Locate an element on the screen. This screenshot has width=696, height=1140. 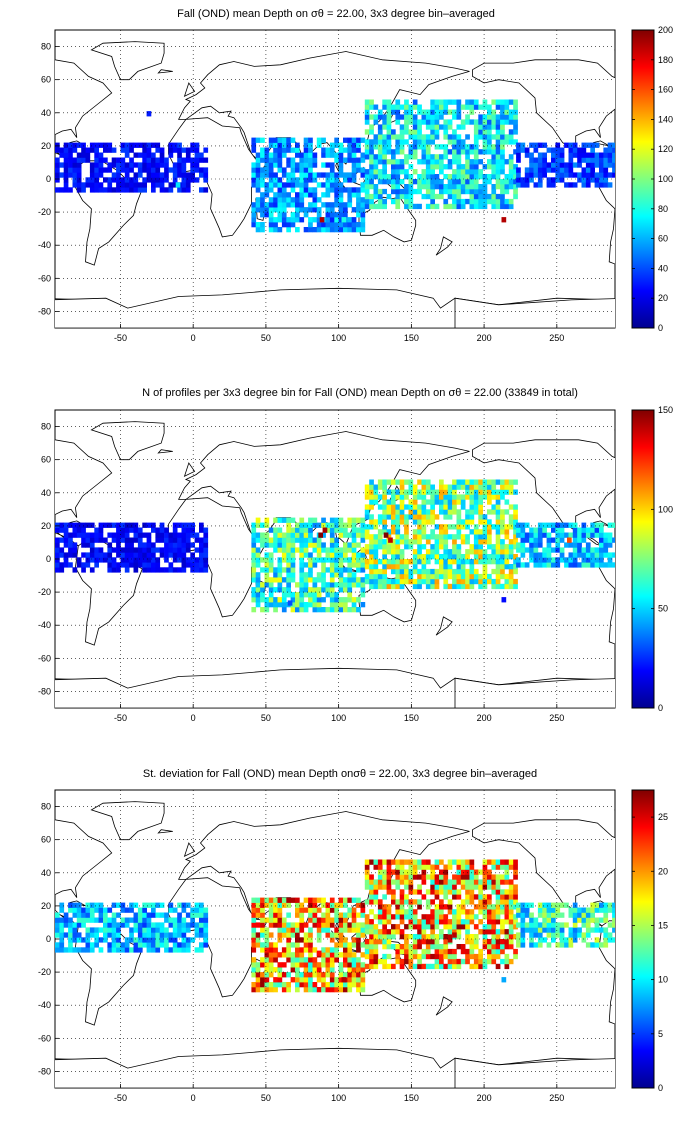
coastline-shape is located at coordinates (694, 177).